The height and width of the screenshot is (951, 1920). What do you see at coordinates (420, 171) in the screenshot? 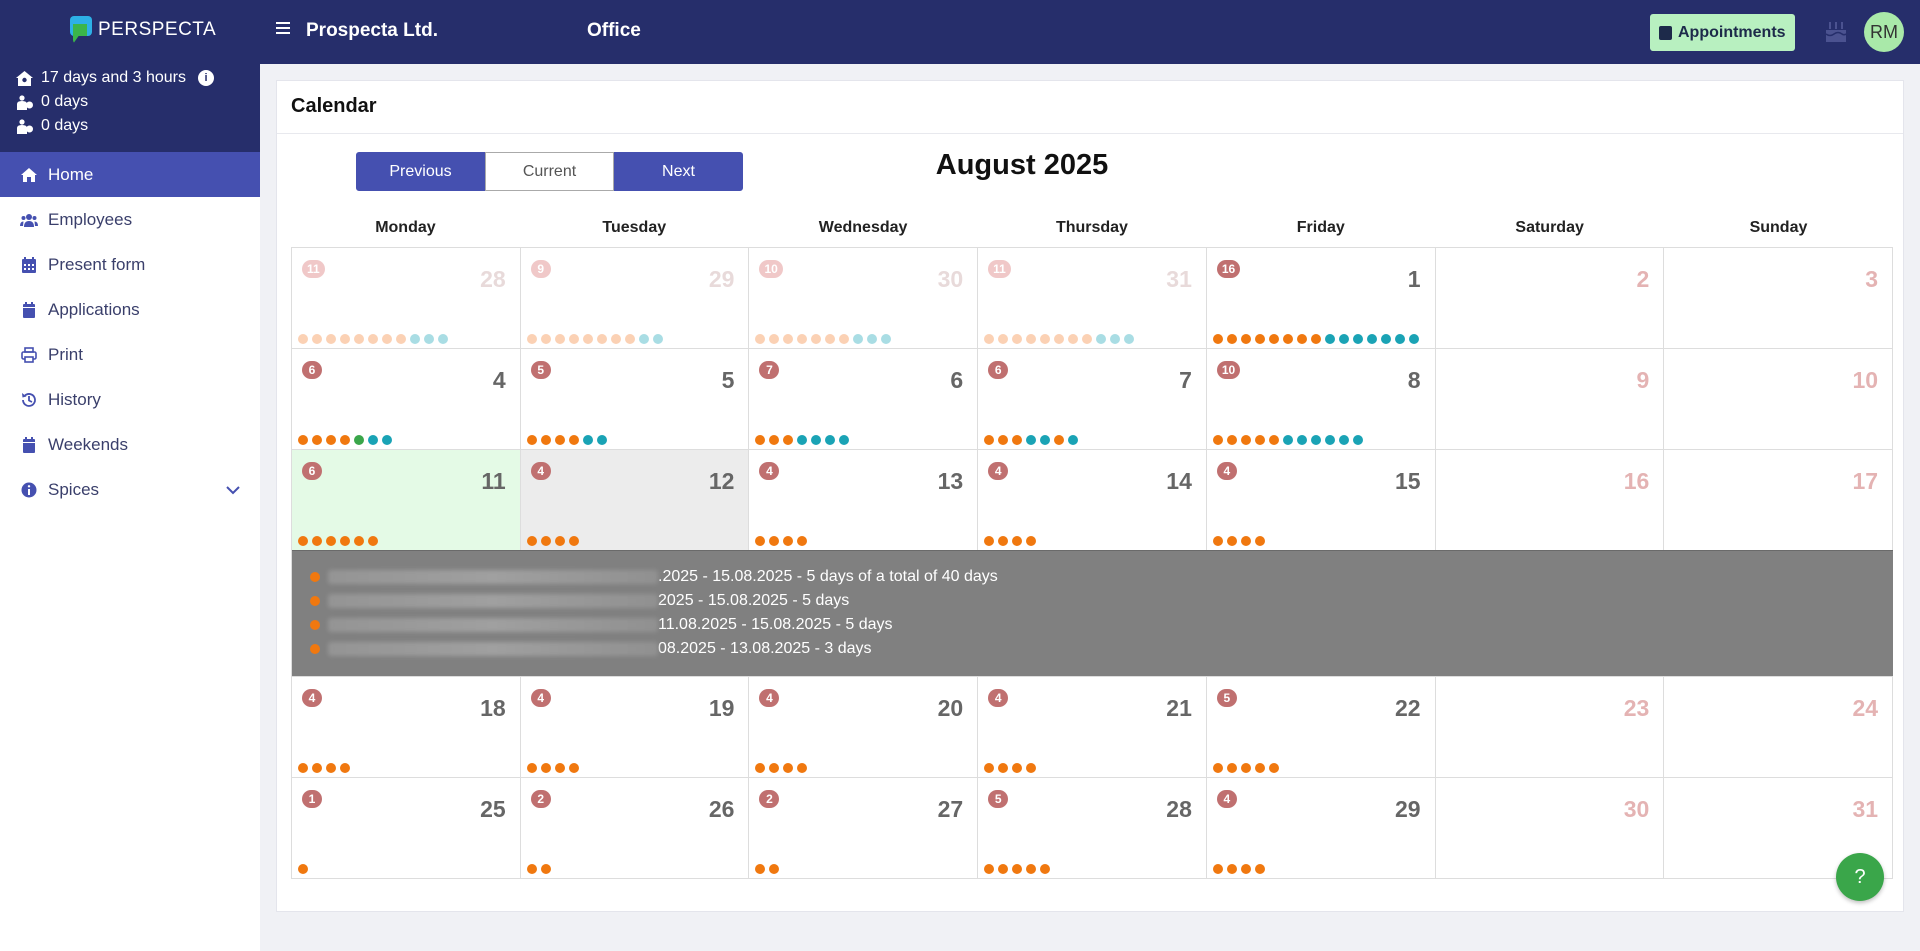
I see `previous-button: Previous` at bounding box center [420, 171].